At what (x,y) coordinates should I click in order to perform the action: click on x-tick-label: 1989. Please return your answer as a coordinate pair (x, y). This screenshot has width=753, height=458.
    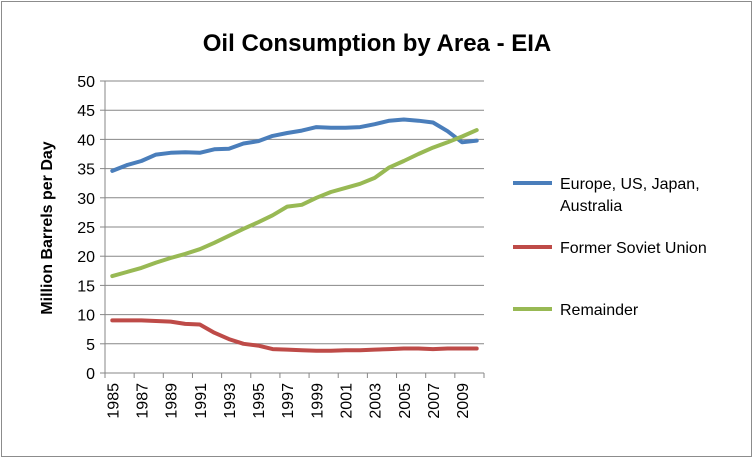
    Looking at the image, I should click on (172, 401).